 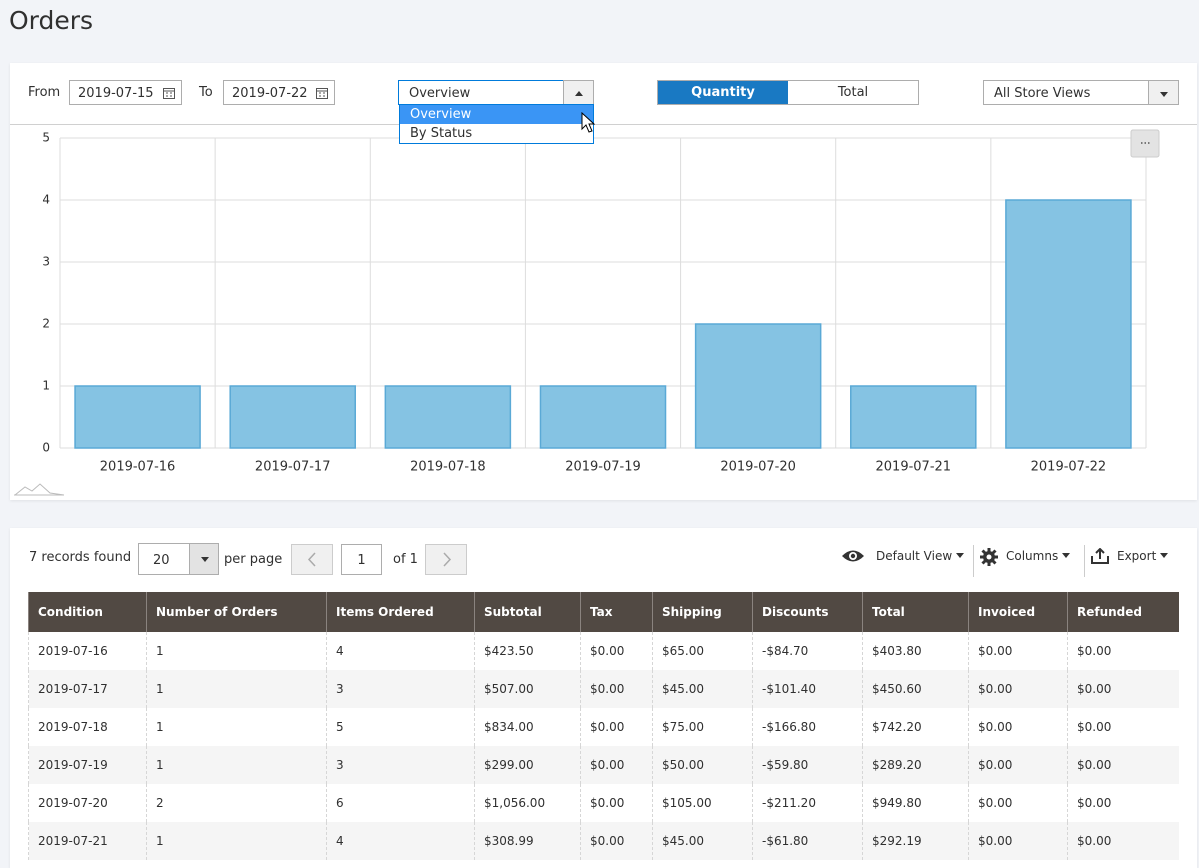 I want to click on export-icon, so click(x=1100, y=556).